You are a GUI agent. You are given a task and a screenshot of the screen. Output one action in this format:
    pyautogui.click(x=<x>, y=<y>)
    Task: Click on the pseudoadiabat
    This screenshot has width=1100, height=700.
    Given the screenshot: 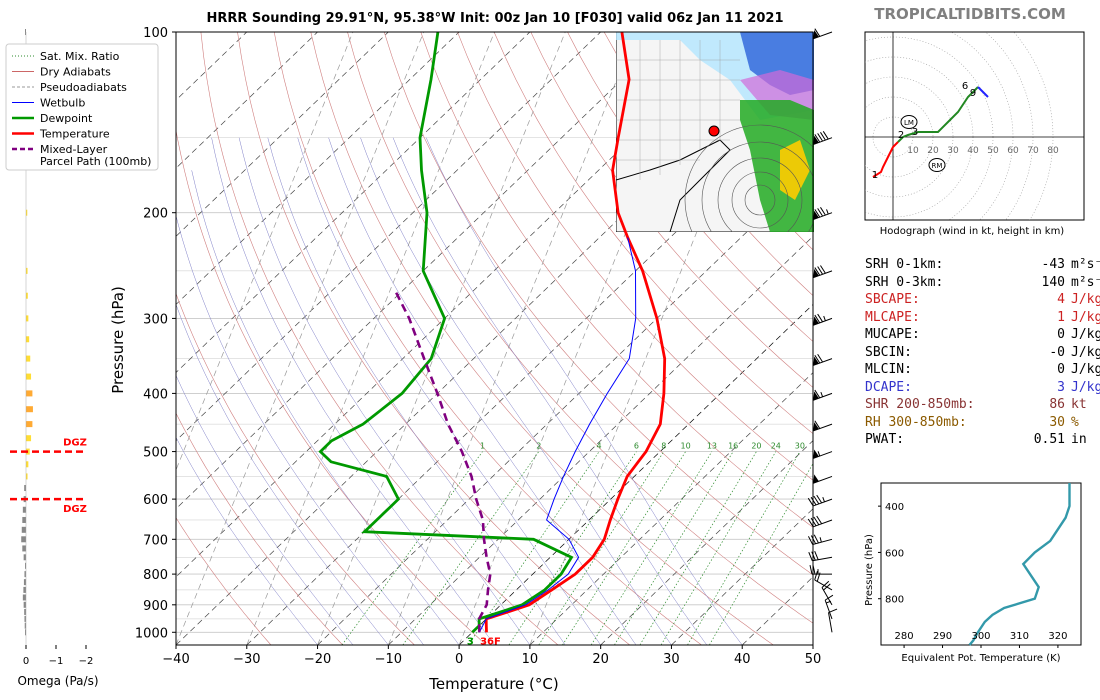 What is the action you would take?
    pyautogui.click(x=265, y=251)
    